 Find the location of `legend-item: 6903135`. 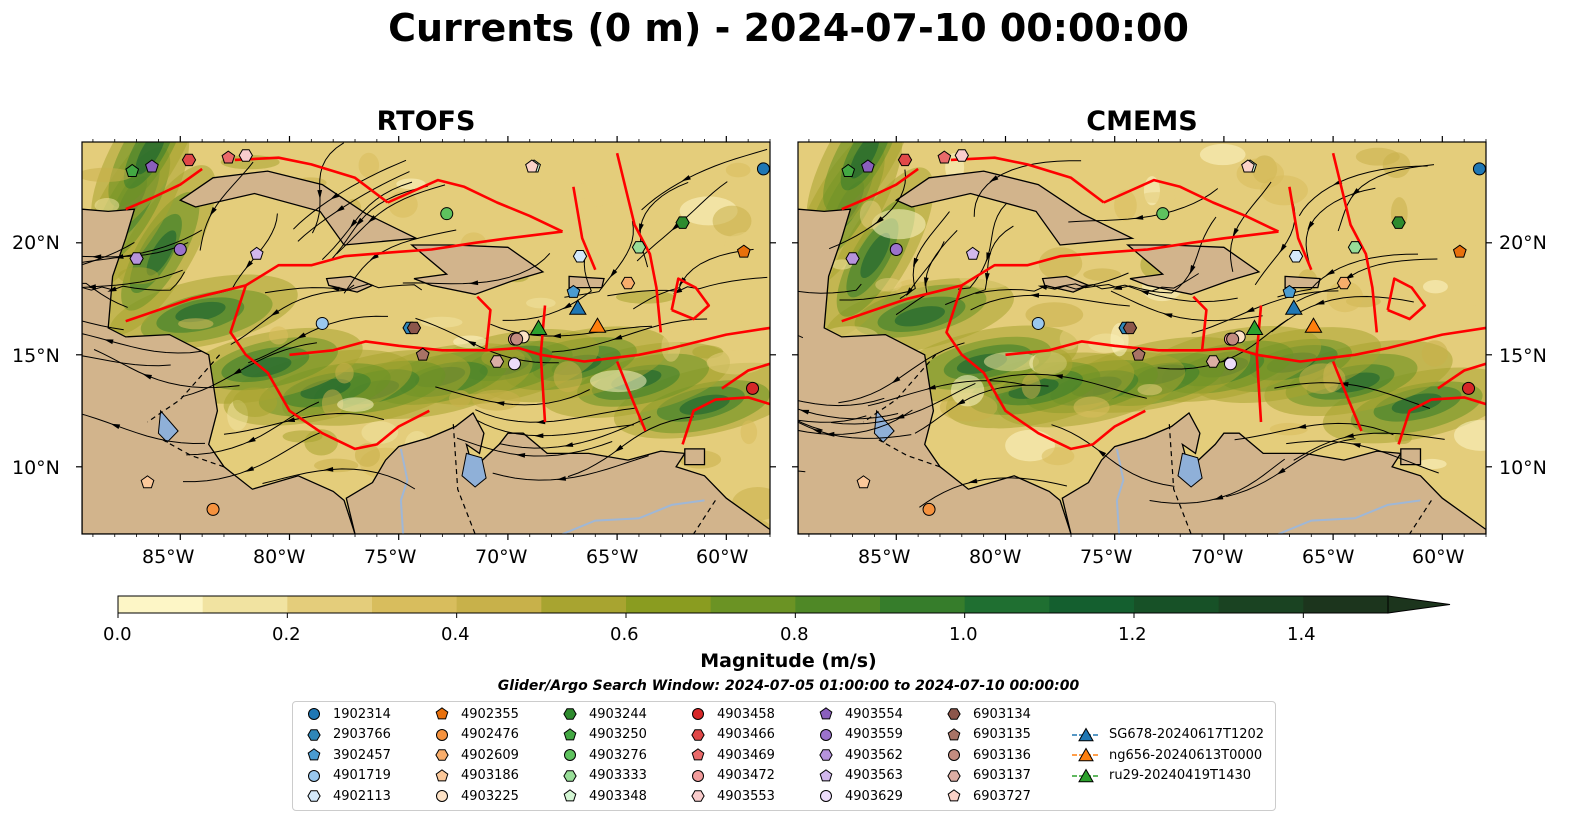

legend-item: 6903135 is located at coordinates (987, 735).